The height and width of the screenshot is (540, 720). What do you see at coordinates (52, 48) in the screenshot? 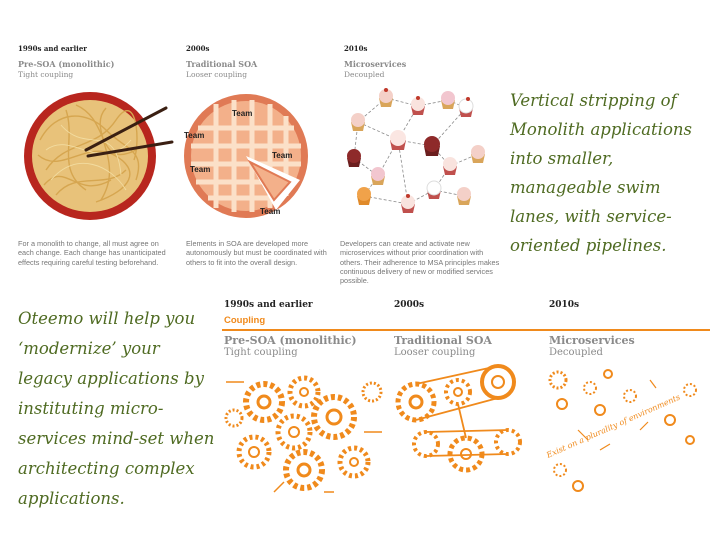
I see `top-era-1-period: 1990s and earlier` at bounding box center [52, 48].